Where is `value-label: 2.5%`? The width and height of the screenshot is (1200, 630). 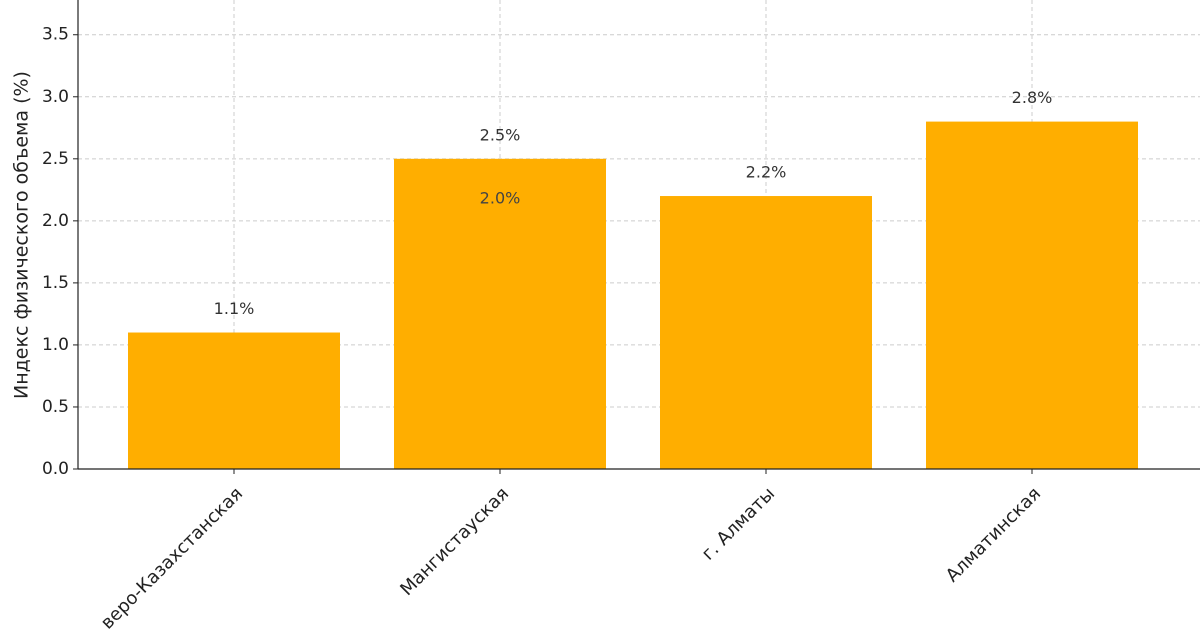
value-label: 2.5% is located at coordinates (500, 134).